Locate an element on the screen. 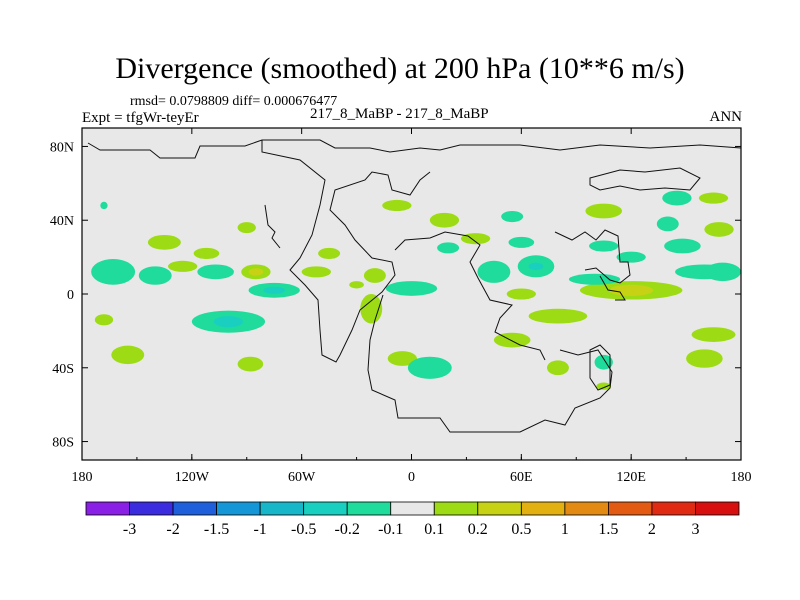 This screenshot has height=600, width=800. x-tick-label: 60E is located at coordinates (521, 477).